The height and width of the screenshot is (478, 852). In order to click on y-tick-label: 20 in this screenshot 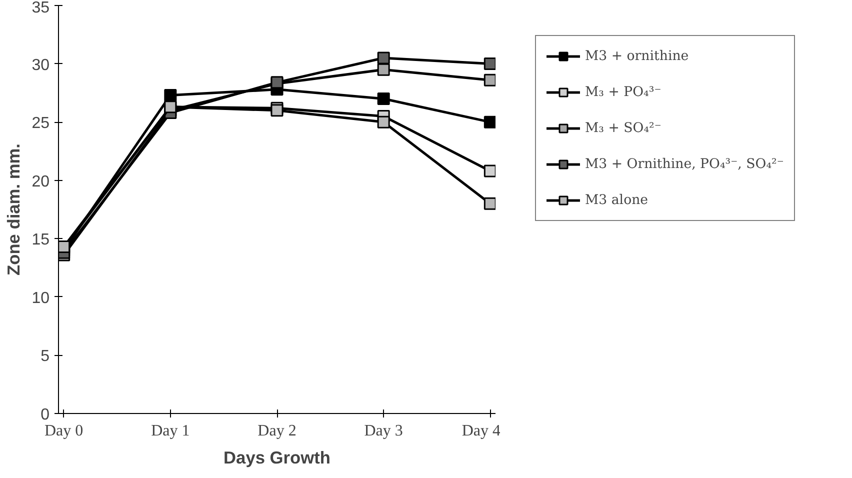, I will do `click(41, 181)`.